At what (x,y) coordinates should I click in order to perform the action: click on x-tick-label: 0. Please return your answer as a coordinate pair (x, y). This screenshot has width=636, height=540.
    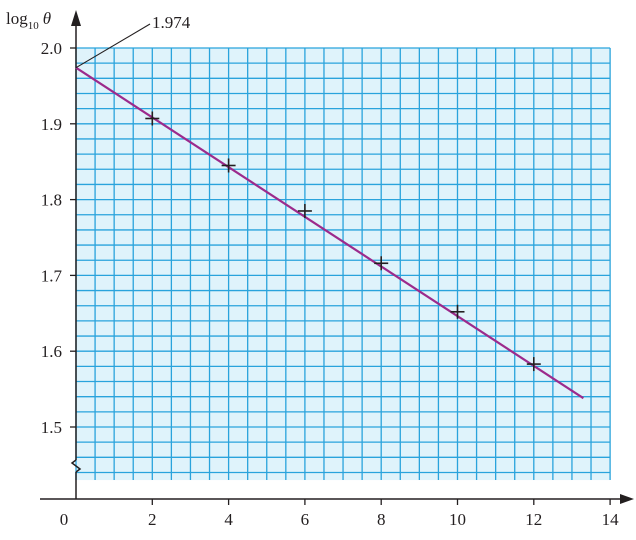
    Looking at the image, I should click on (64, 519).